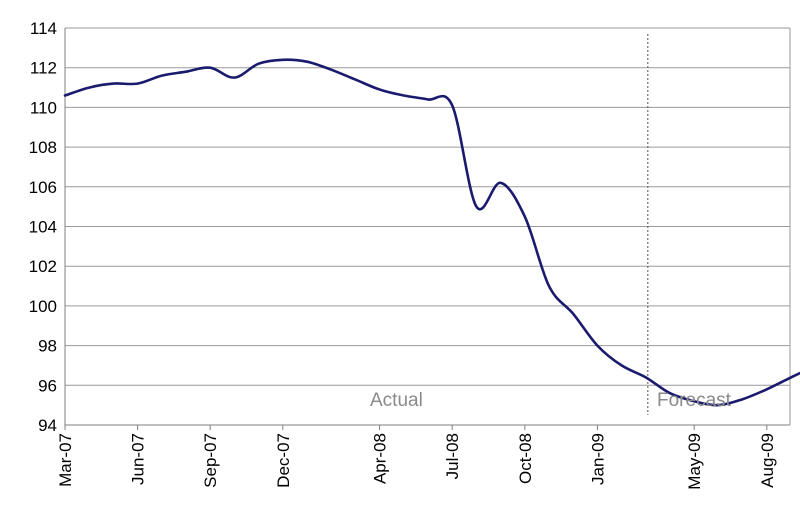 Image resolution: width=800 pixels, height=529 pixels. I want to click on x-tick-label-Apr-08: Apr-08, so click(380, 458).